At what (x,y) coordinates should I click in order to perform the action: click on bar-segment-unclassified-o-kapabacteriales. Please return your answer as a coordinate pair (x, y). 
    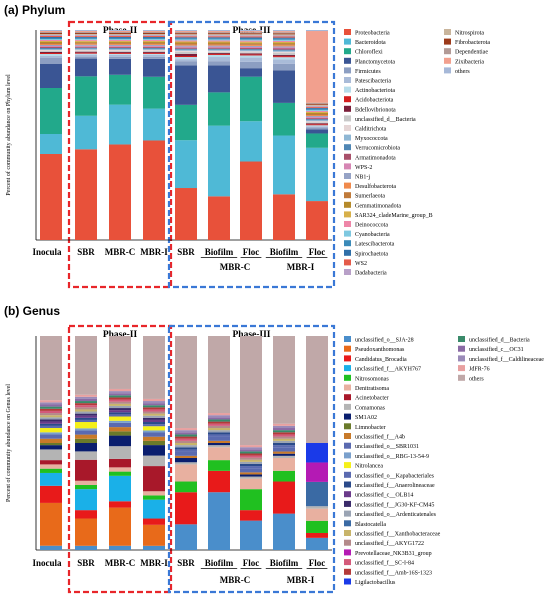
    Looking at the image, I should click on (51, 427).